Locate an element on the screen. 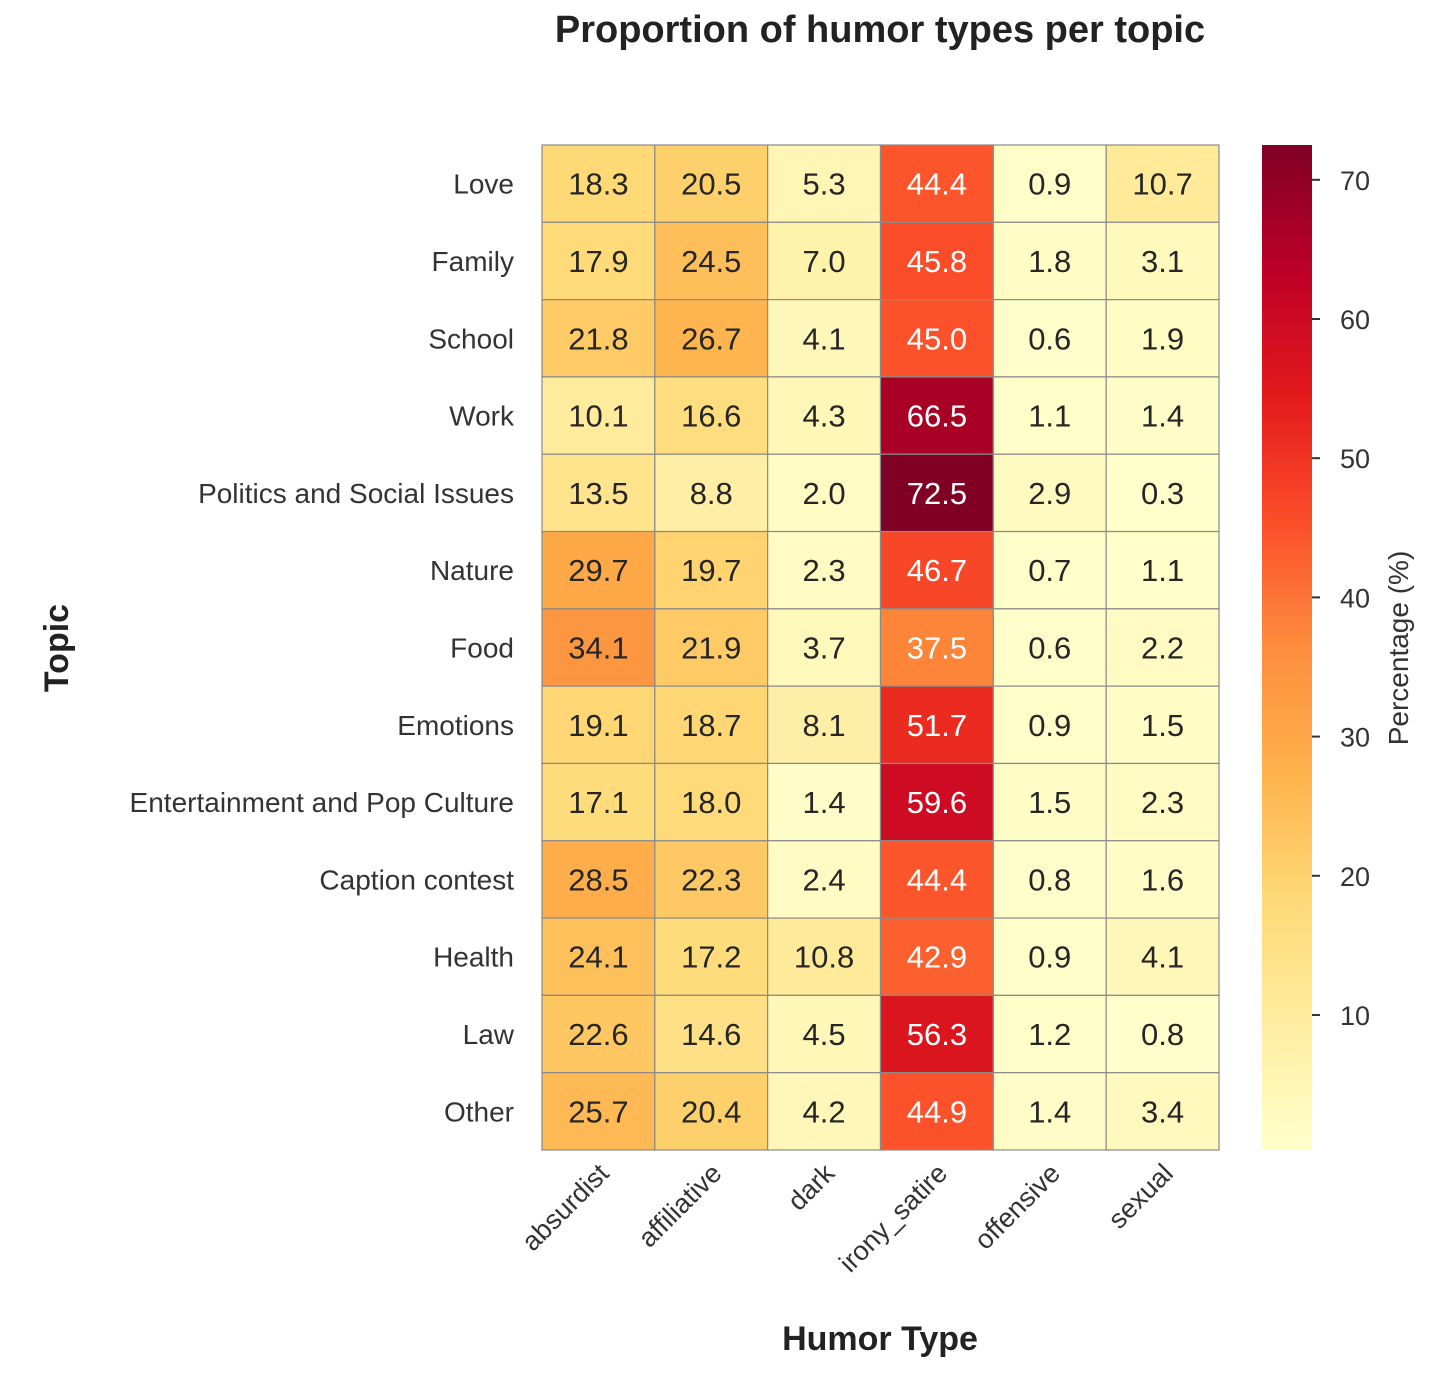 Image resolution: width=1442 pixels, height=1379 pixels. cell-value-label: 13.5 is located at coordinates (598, 493).